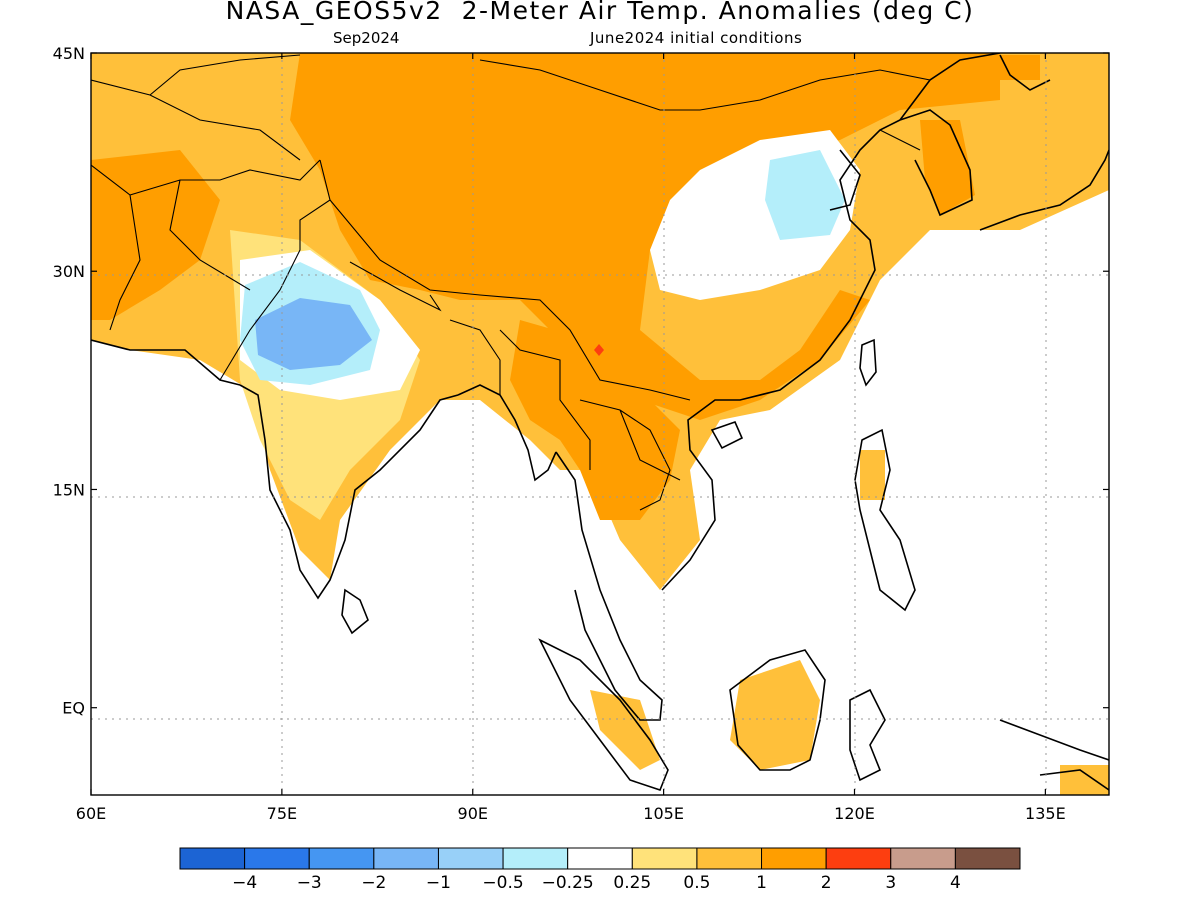 The width and height of the screenshot is (1200, 900). I want to click on border-mongolia, so click(705, 85).